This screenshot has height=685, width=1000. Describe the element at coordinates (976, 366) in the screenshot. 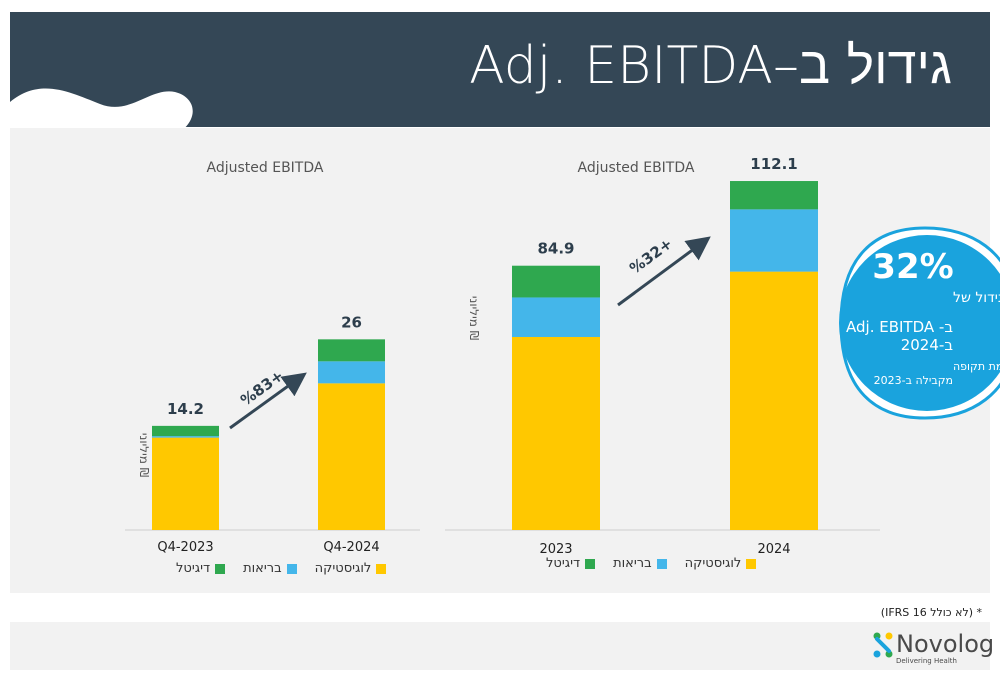

I see `callout-line4: לעומת תקופה` at that location.